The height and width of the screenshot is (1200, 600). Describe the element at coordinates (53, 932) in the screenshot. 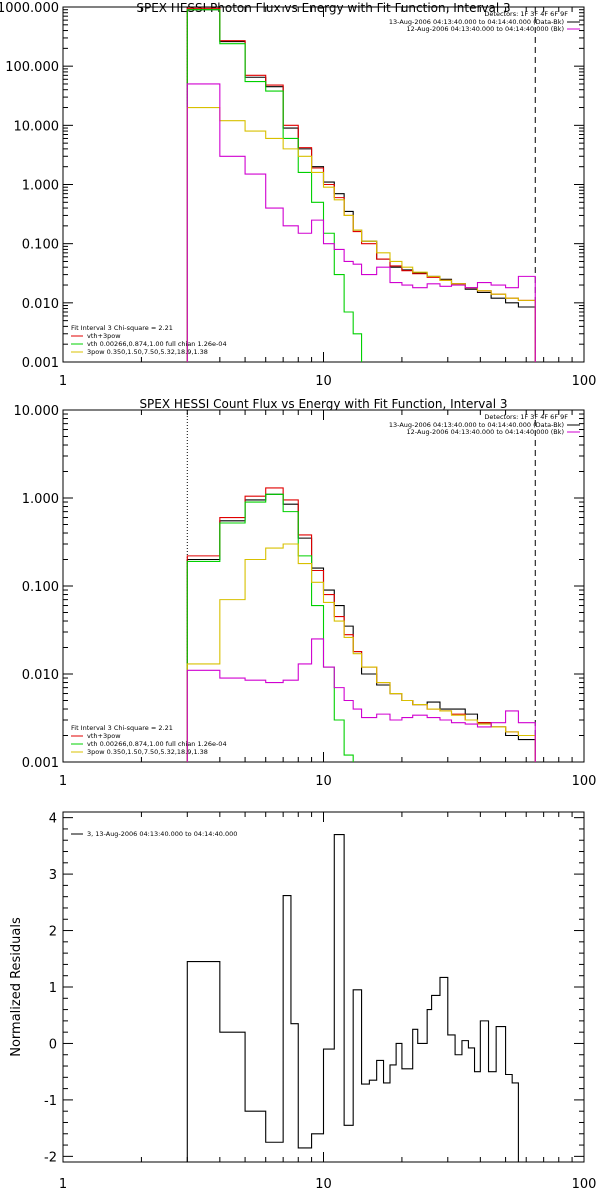

I see `y-tick-label: 2` at that location.